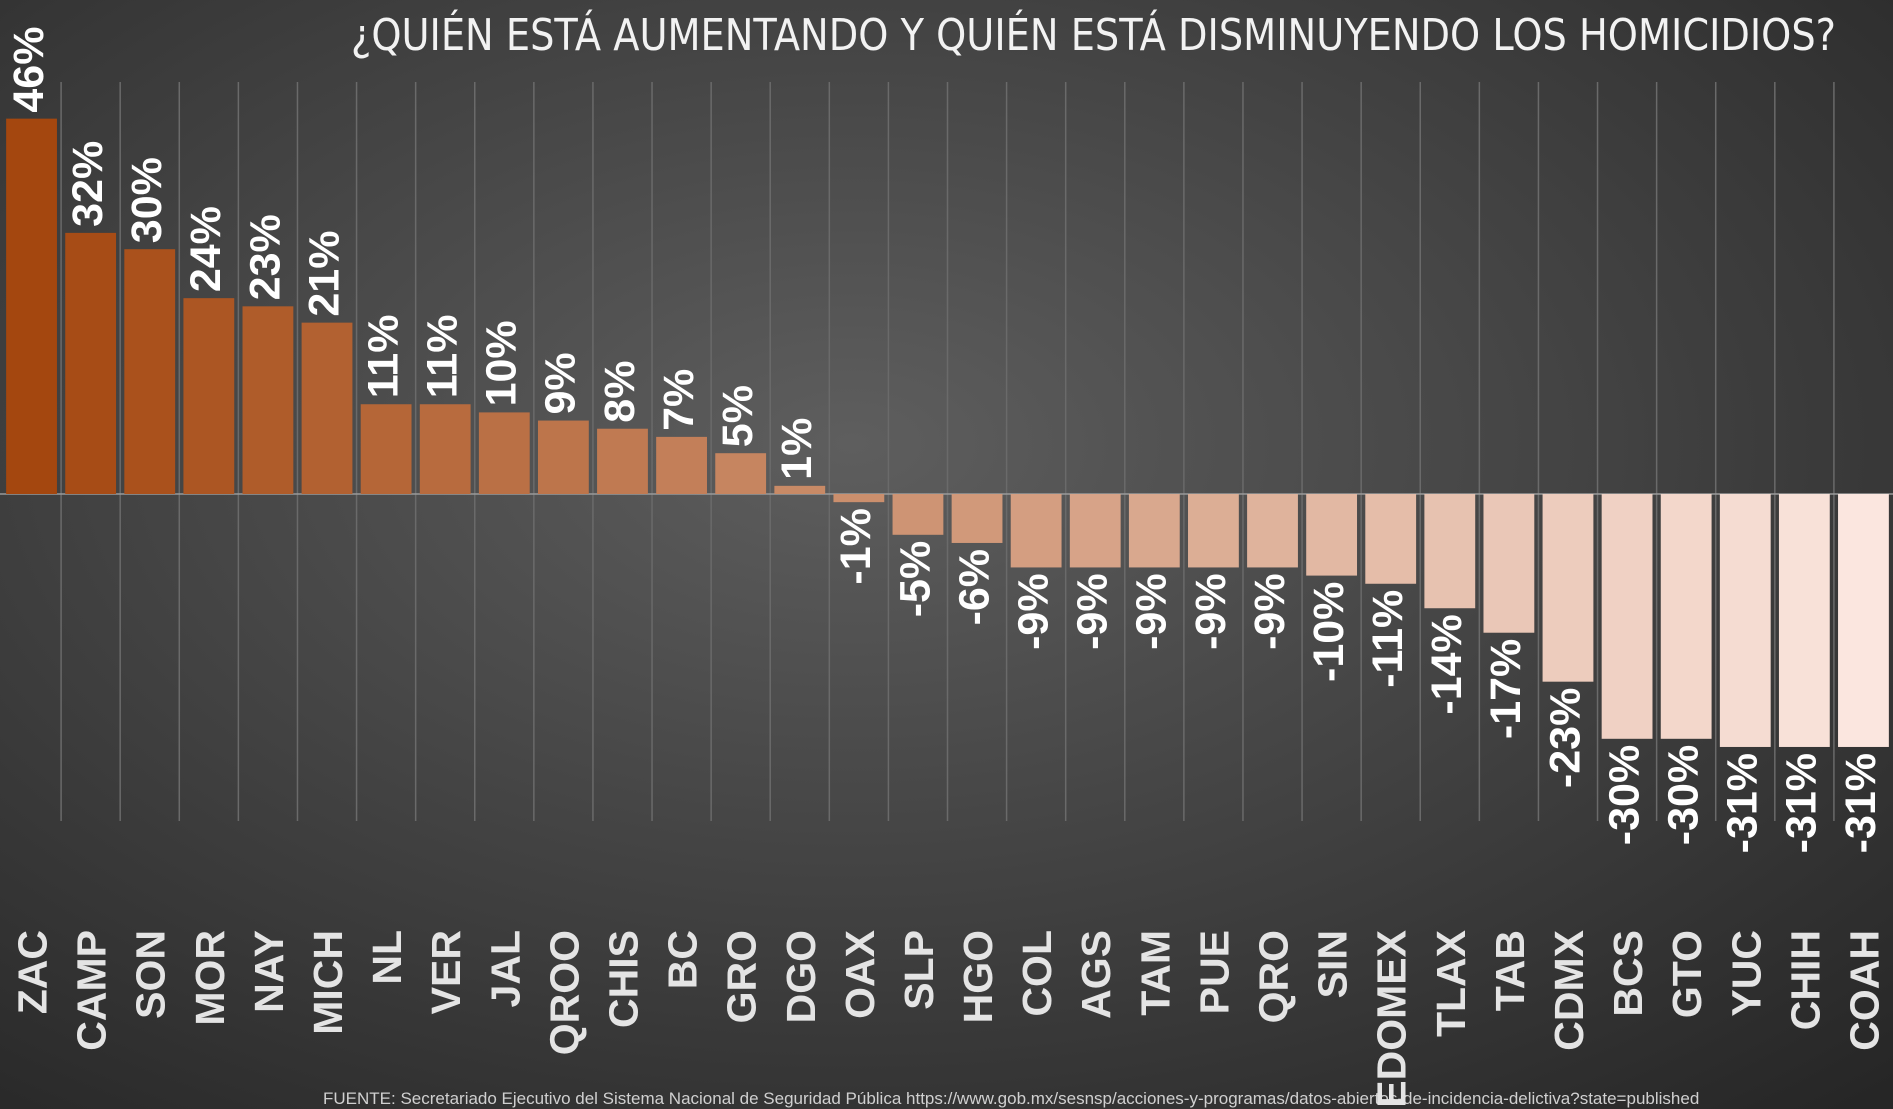 Image resolution: width=1893 pixels, height=1109 pixels. I want to click on x-tick-label: VER, so click(446, 972).